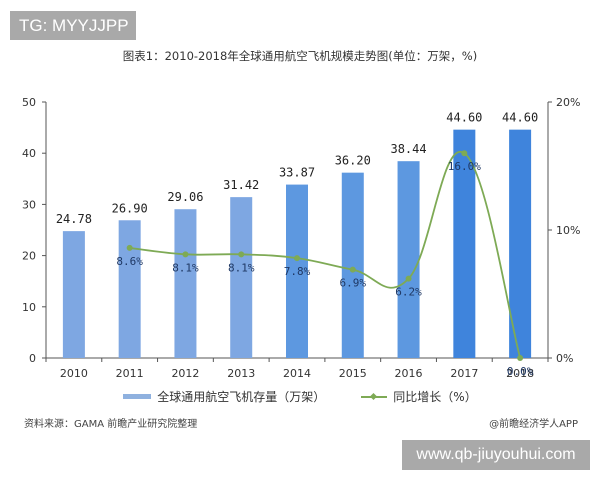  I want to click on growth-value-label: 6.9%, so click(353, 283).